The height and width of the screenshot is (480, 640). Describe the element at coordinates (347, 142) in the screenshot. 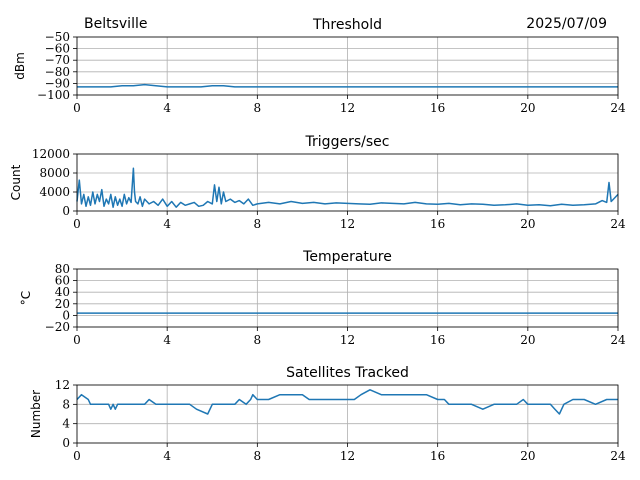

I see `panel-title: Triggers/sec` at that location.